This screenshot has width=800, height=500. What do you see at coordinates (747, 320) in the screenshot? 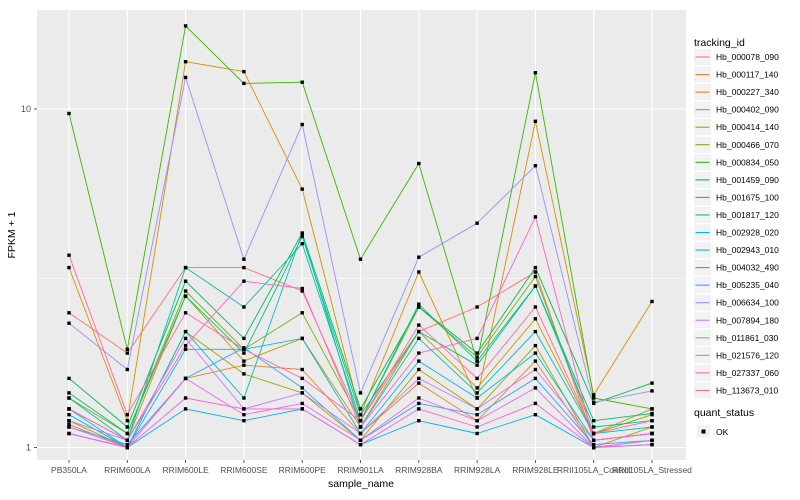
I see `legend-label: Hb_007894_180` at bounding box center [747, 320].